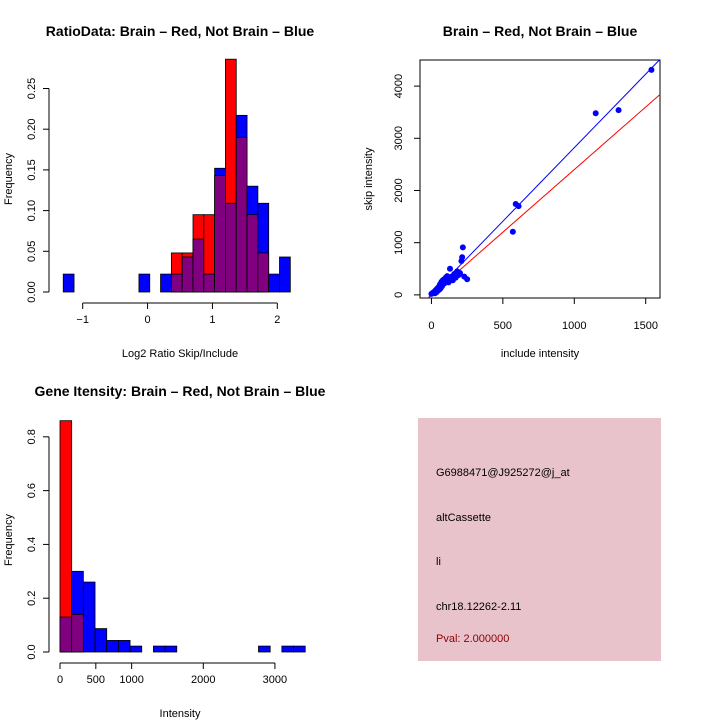 Image resolution: width=720 pixels, height=720 pixels. I want to click on y-tick-label: 0.05, so click(32, 251).